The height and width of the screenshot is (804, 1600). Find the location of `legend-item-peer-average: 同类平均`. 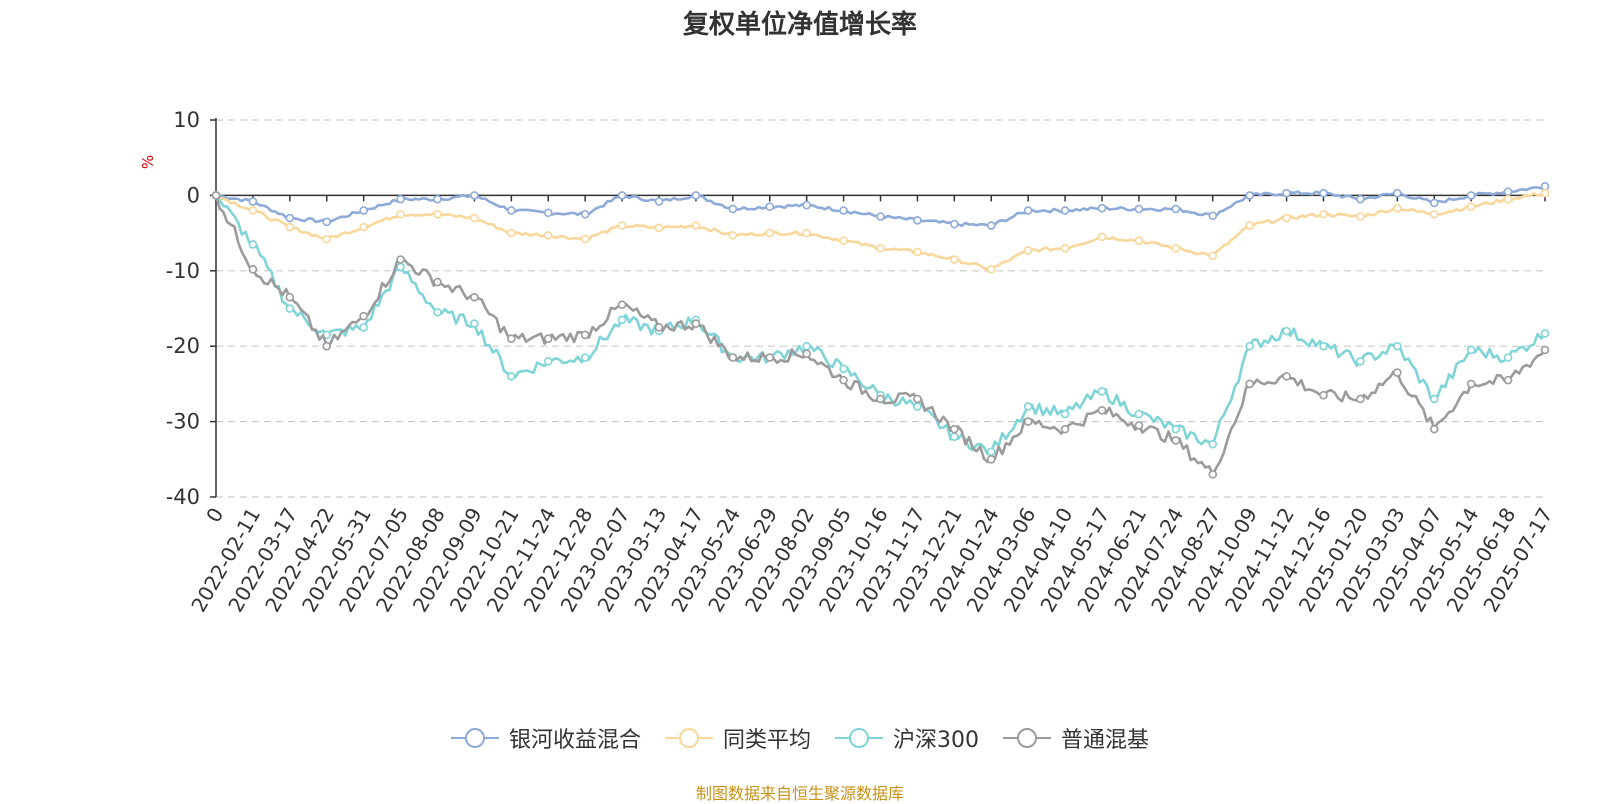

legend-item-peer-average: 同类平均 is located at coordinates (737, 738).